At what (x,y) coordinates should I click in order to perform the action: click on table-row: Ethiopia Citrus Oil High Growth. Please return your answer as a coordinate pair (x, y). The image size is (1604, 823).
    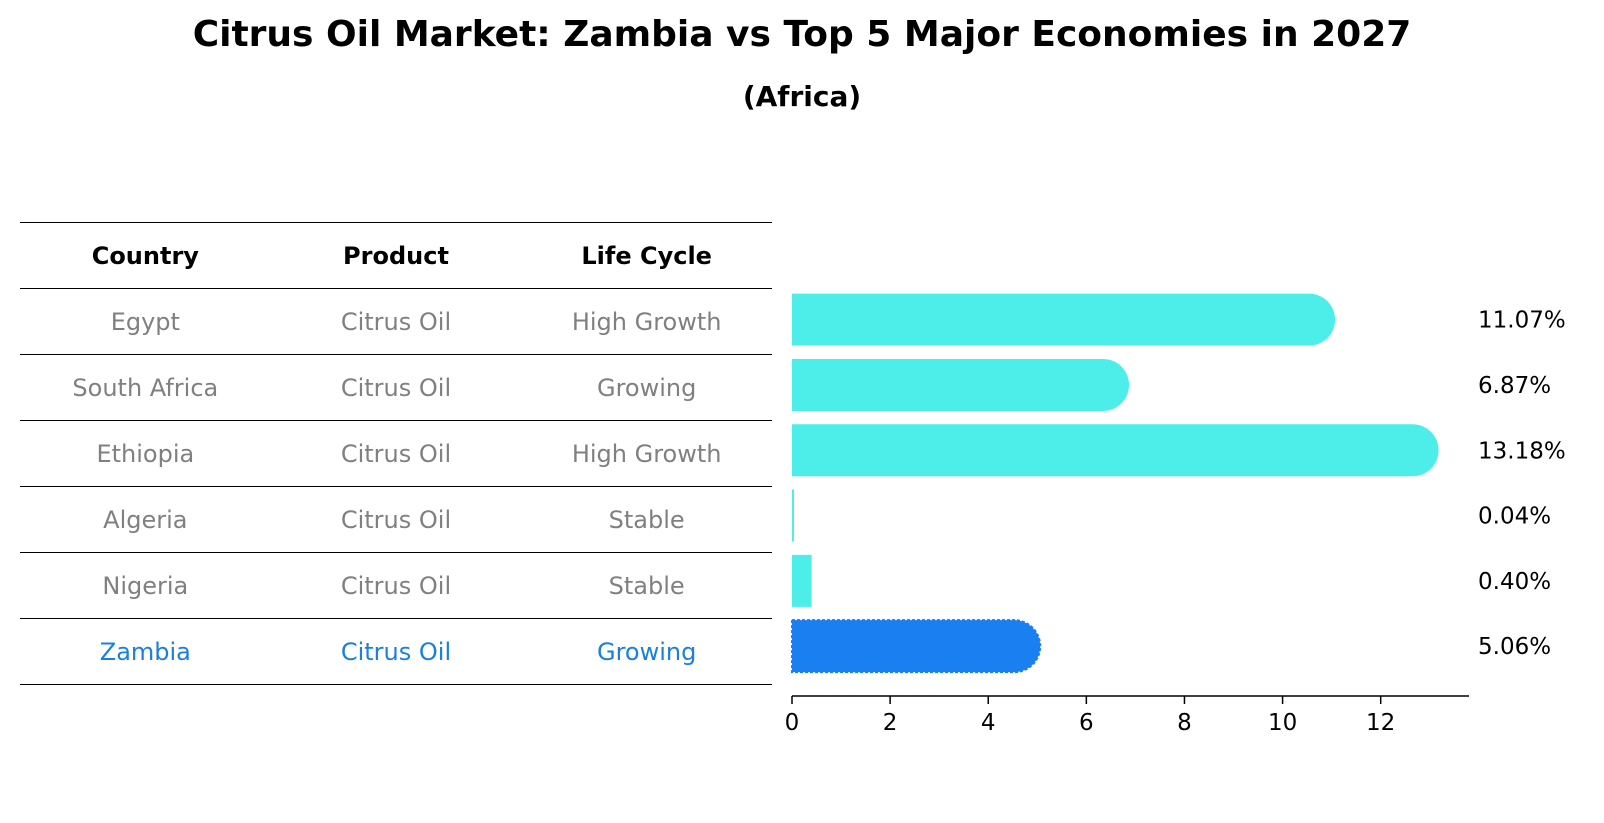
    Looking at the image, I should click on (396, 453).